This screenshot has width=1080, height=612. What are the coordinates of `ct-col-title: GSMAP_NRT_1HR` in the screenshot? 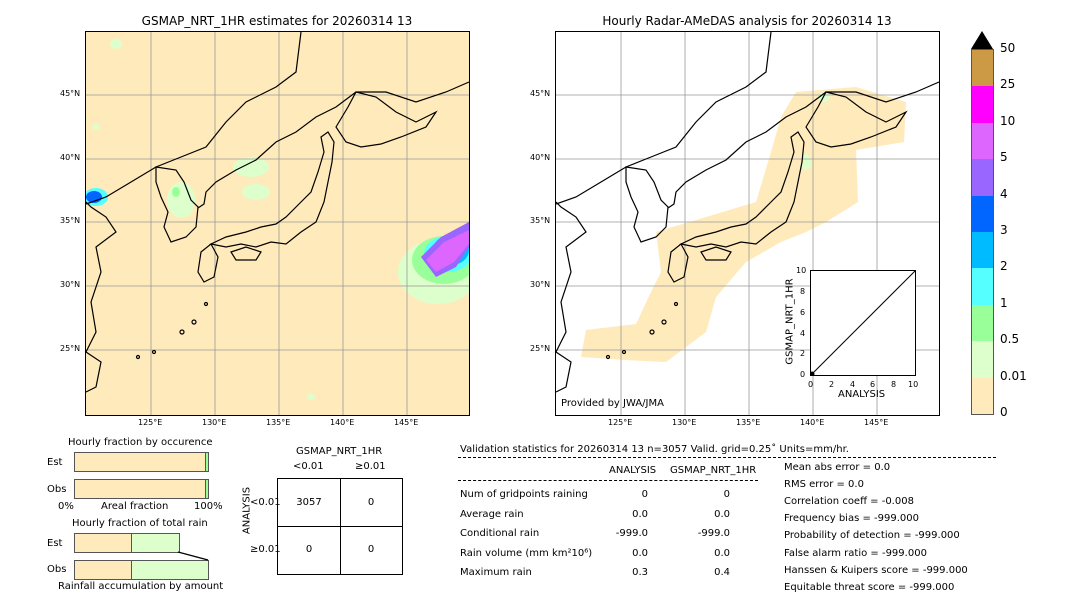 It's located at (339, 451).